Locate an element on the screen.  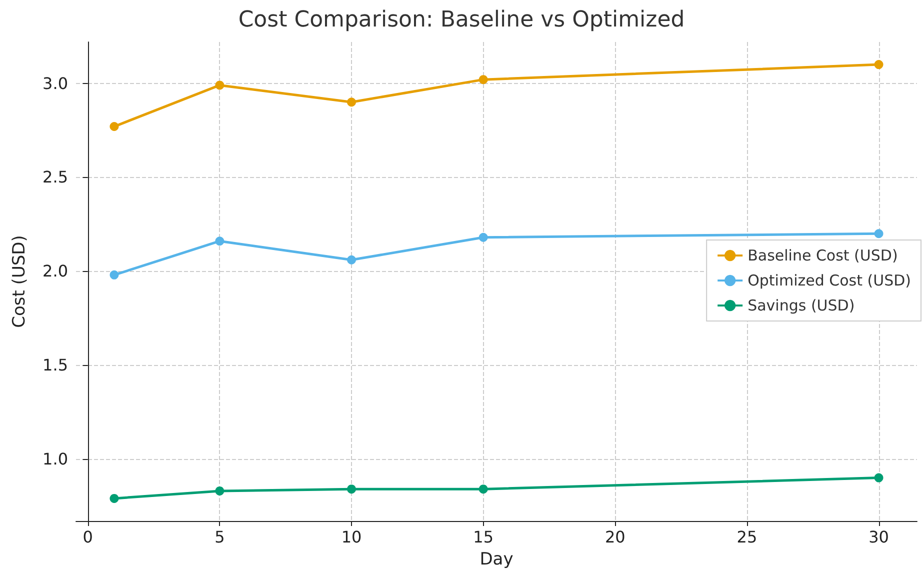
x-tick-label: 30 is located at coordinates (878, 537).